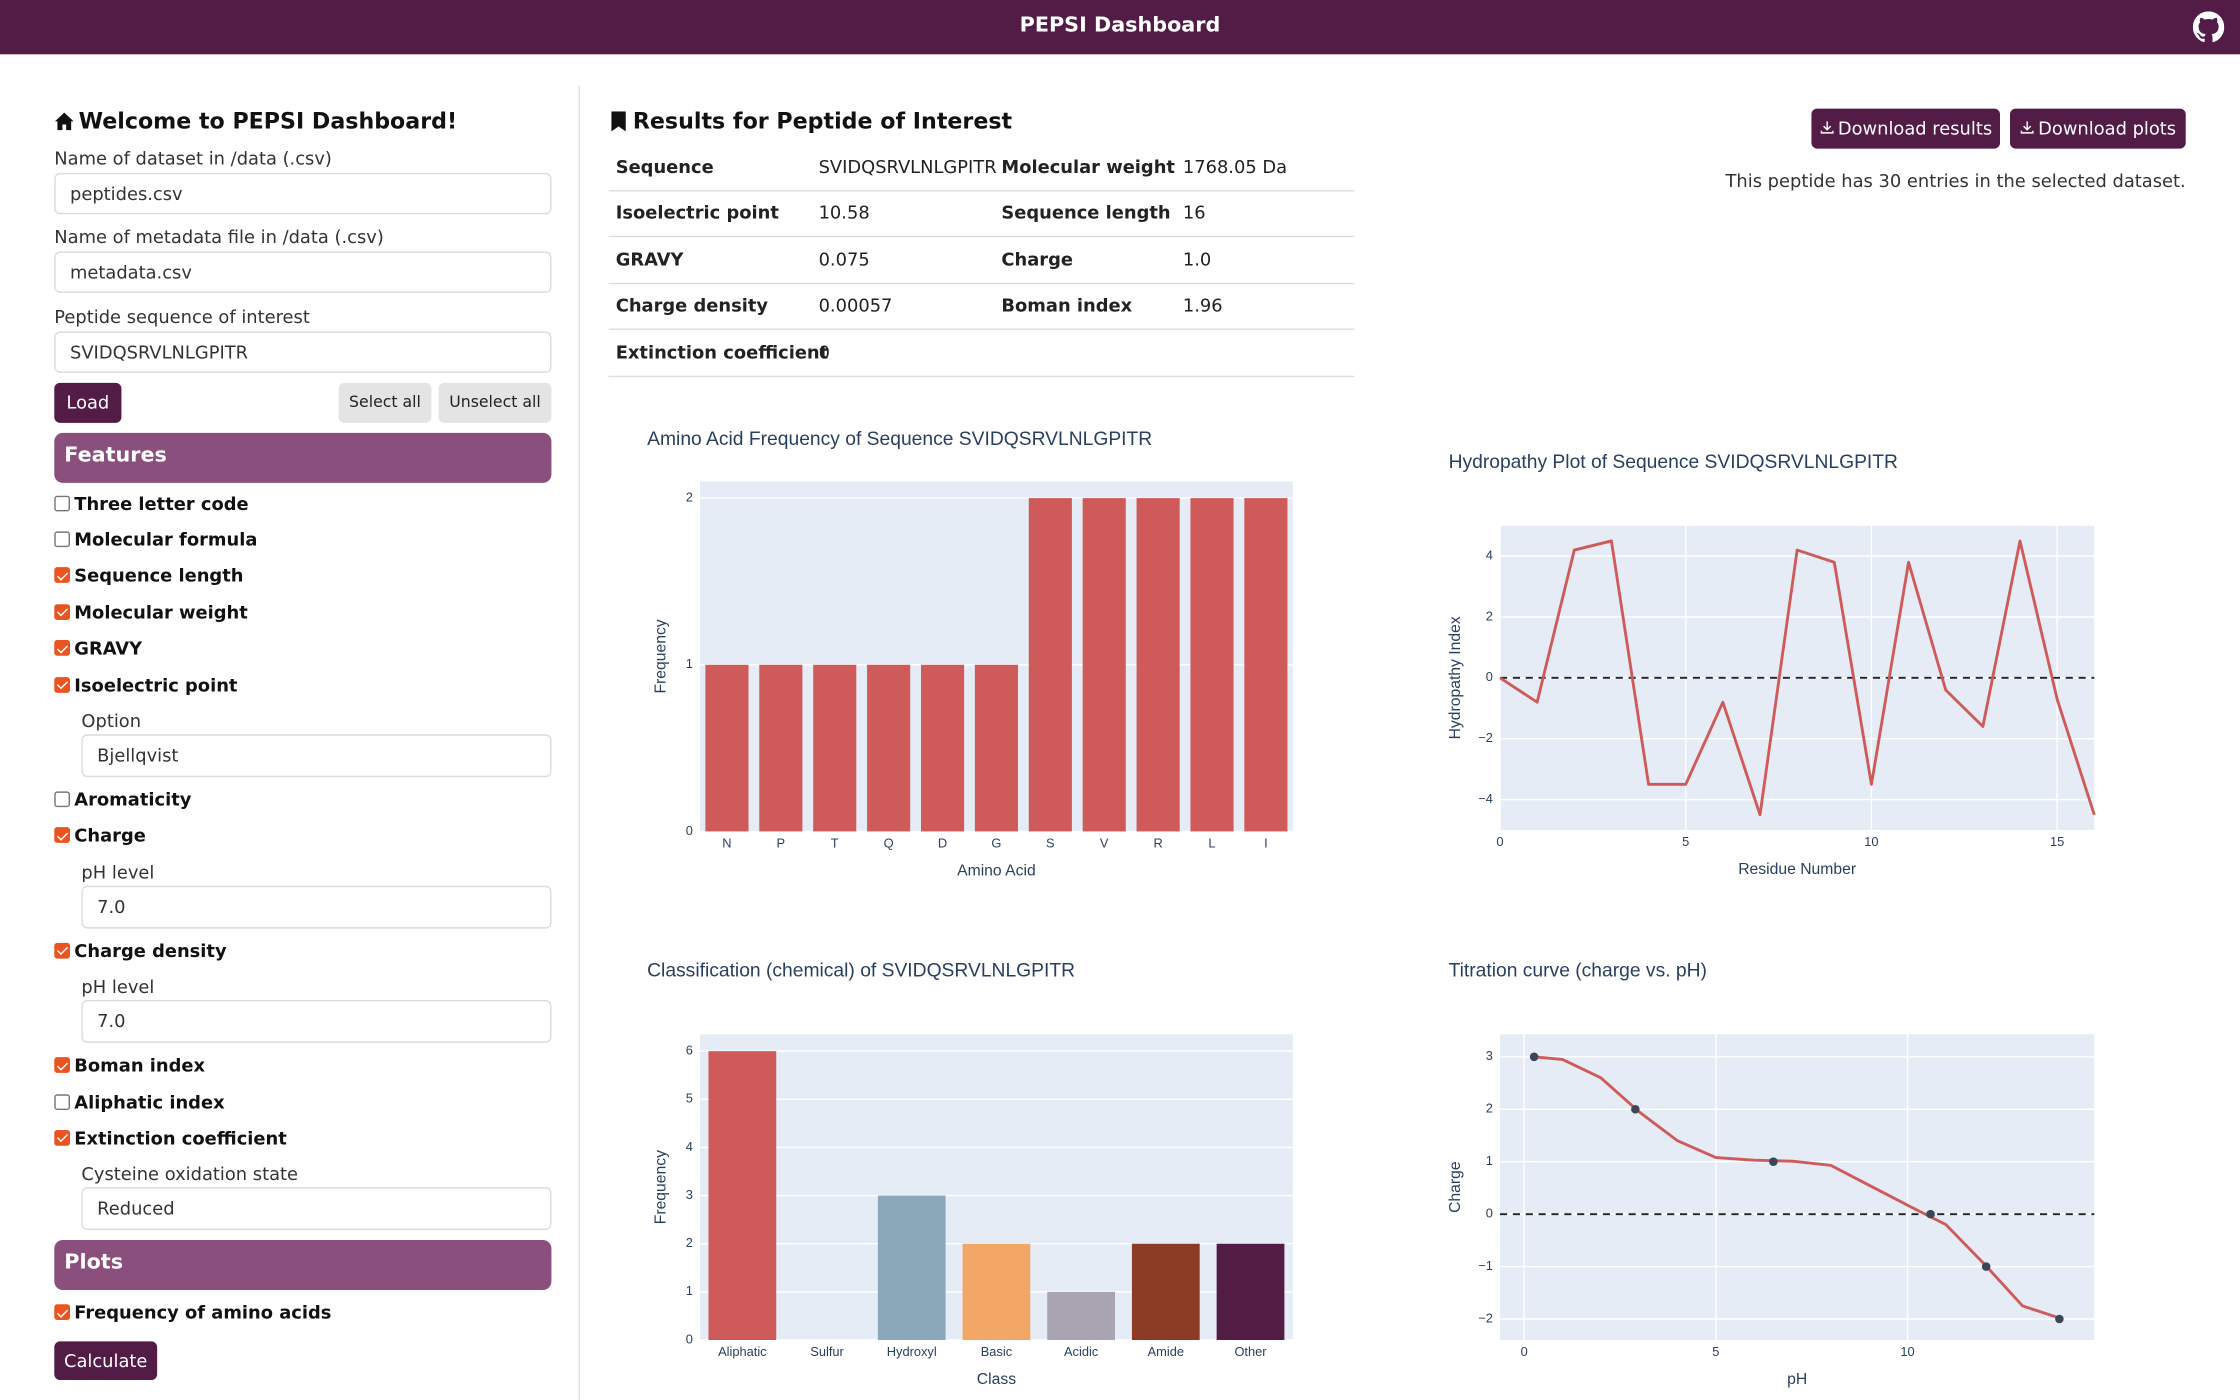 The height and width of the screenshot is (1400, 2240). Describe the element at coordinates (149, 1101) in the screenshot. I see `checkbox-label: Aliphatic index` at that location.